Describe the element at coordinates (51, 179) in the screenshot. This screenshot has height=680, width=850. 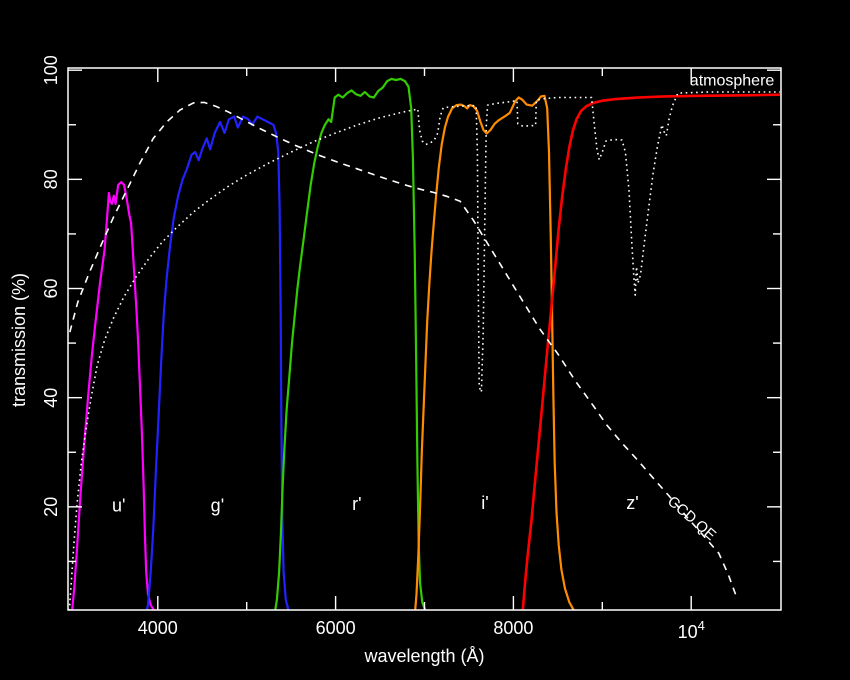
I see `y-tick-label: 80` at that location.